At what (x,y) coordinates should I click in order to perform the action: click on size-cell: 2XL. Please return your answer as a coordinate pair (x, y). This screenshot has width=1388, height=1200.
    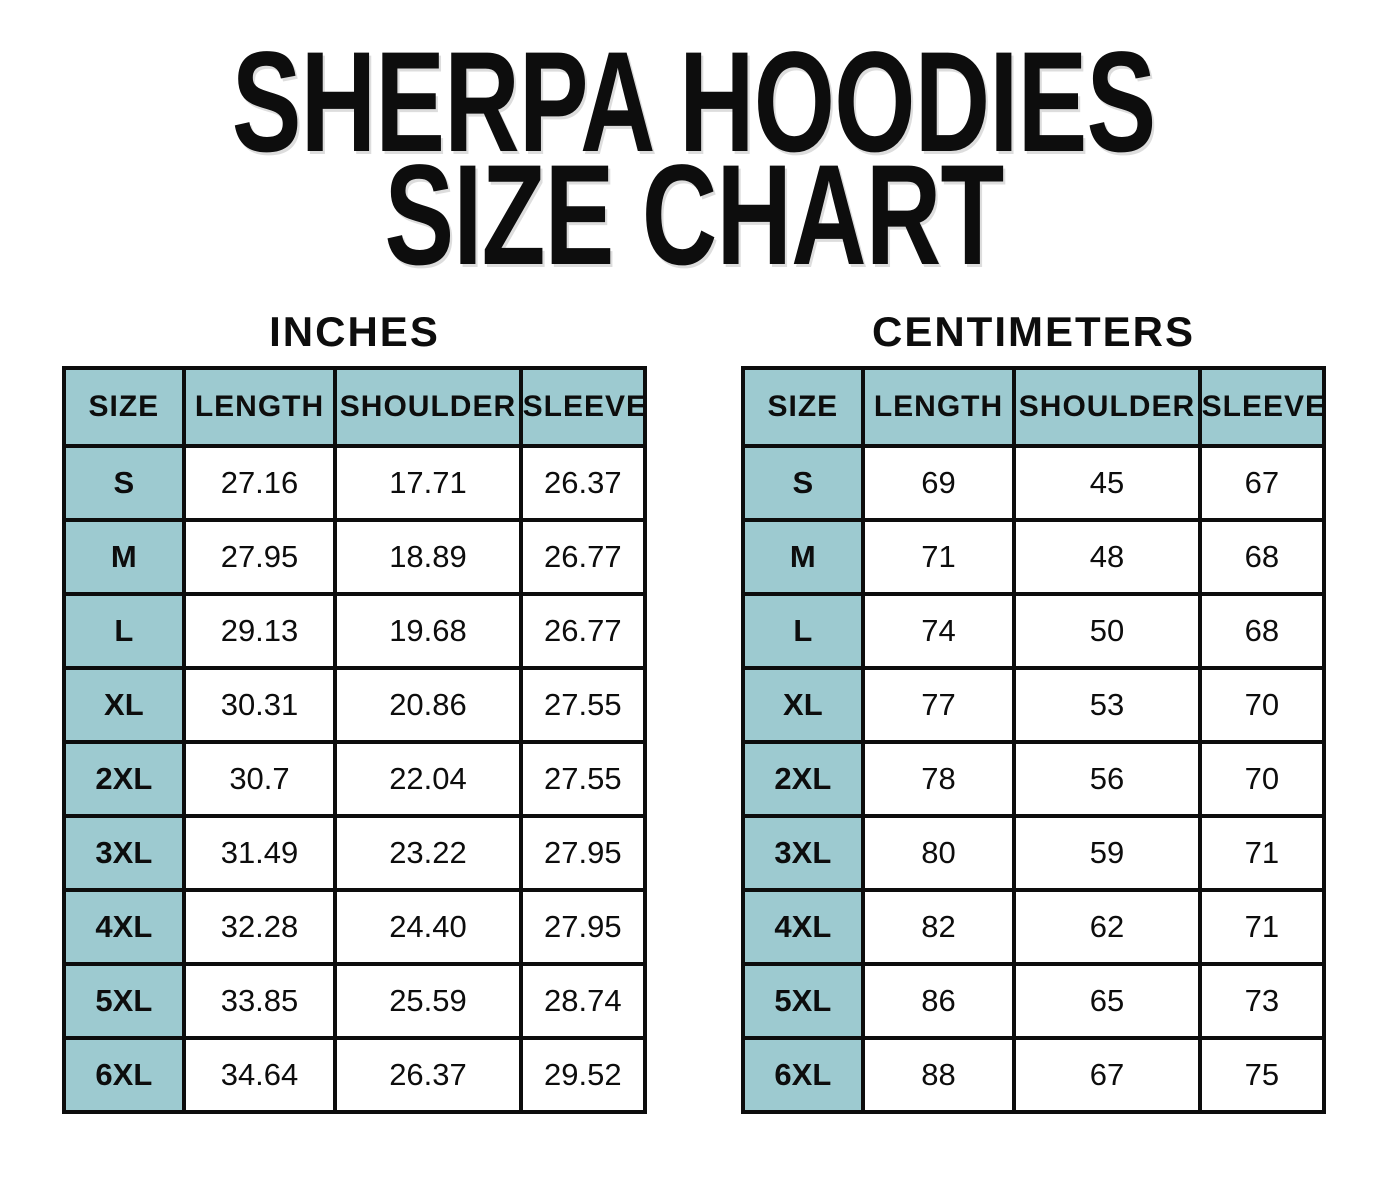
    Looking at the image, I should click on (803, 779).